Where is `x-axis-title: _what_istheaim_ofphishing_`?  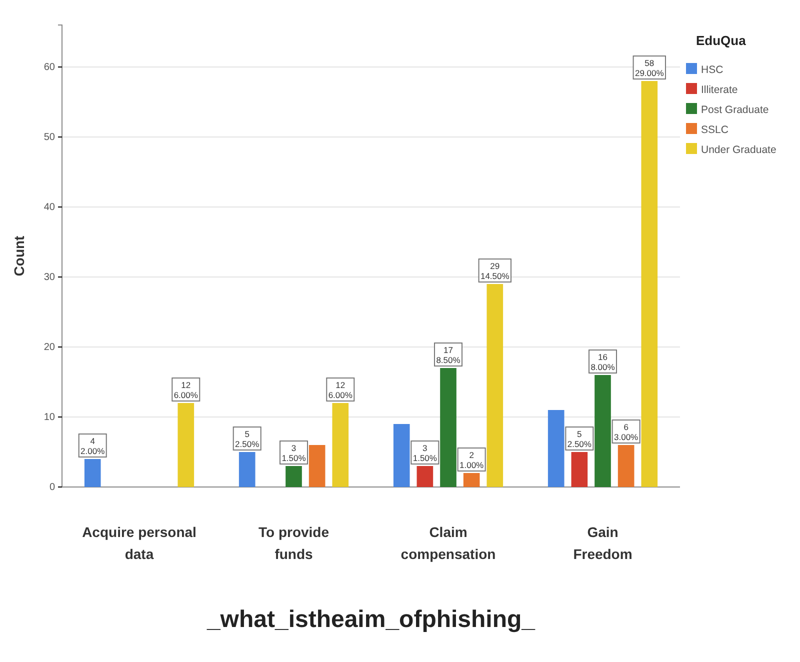 x-axis-title: _what_istheaim_ofphishing_ is located at coordinates (371, 619).